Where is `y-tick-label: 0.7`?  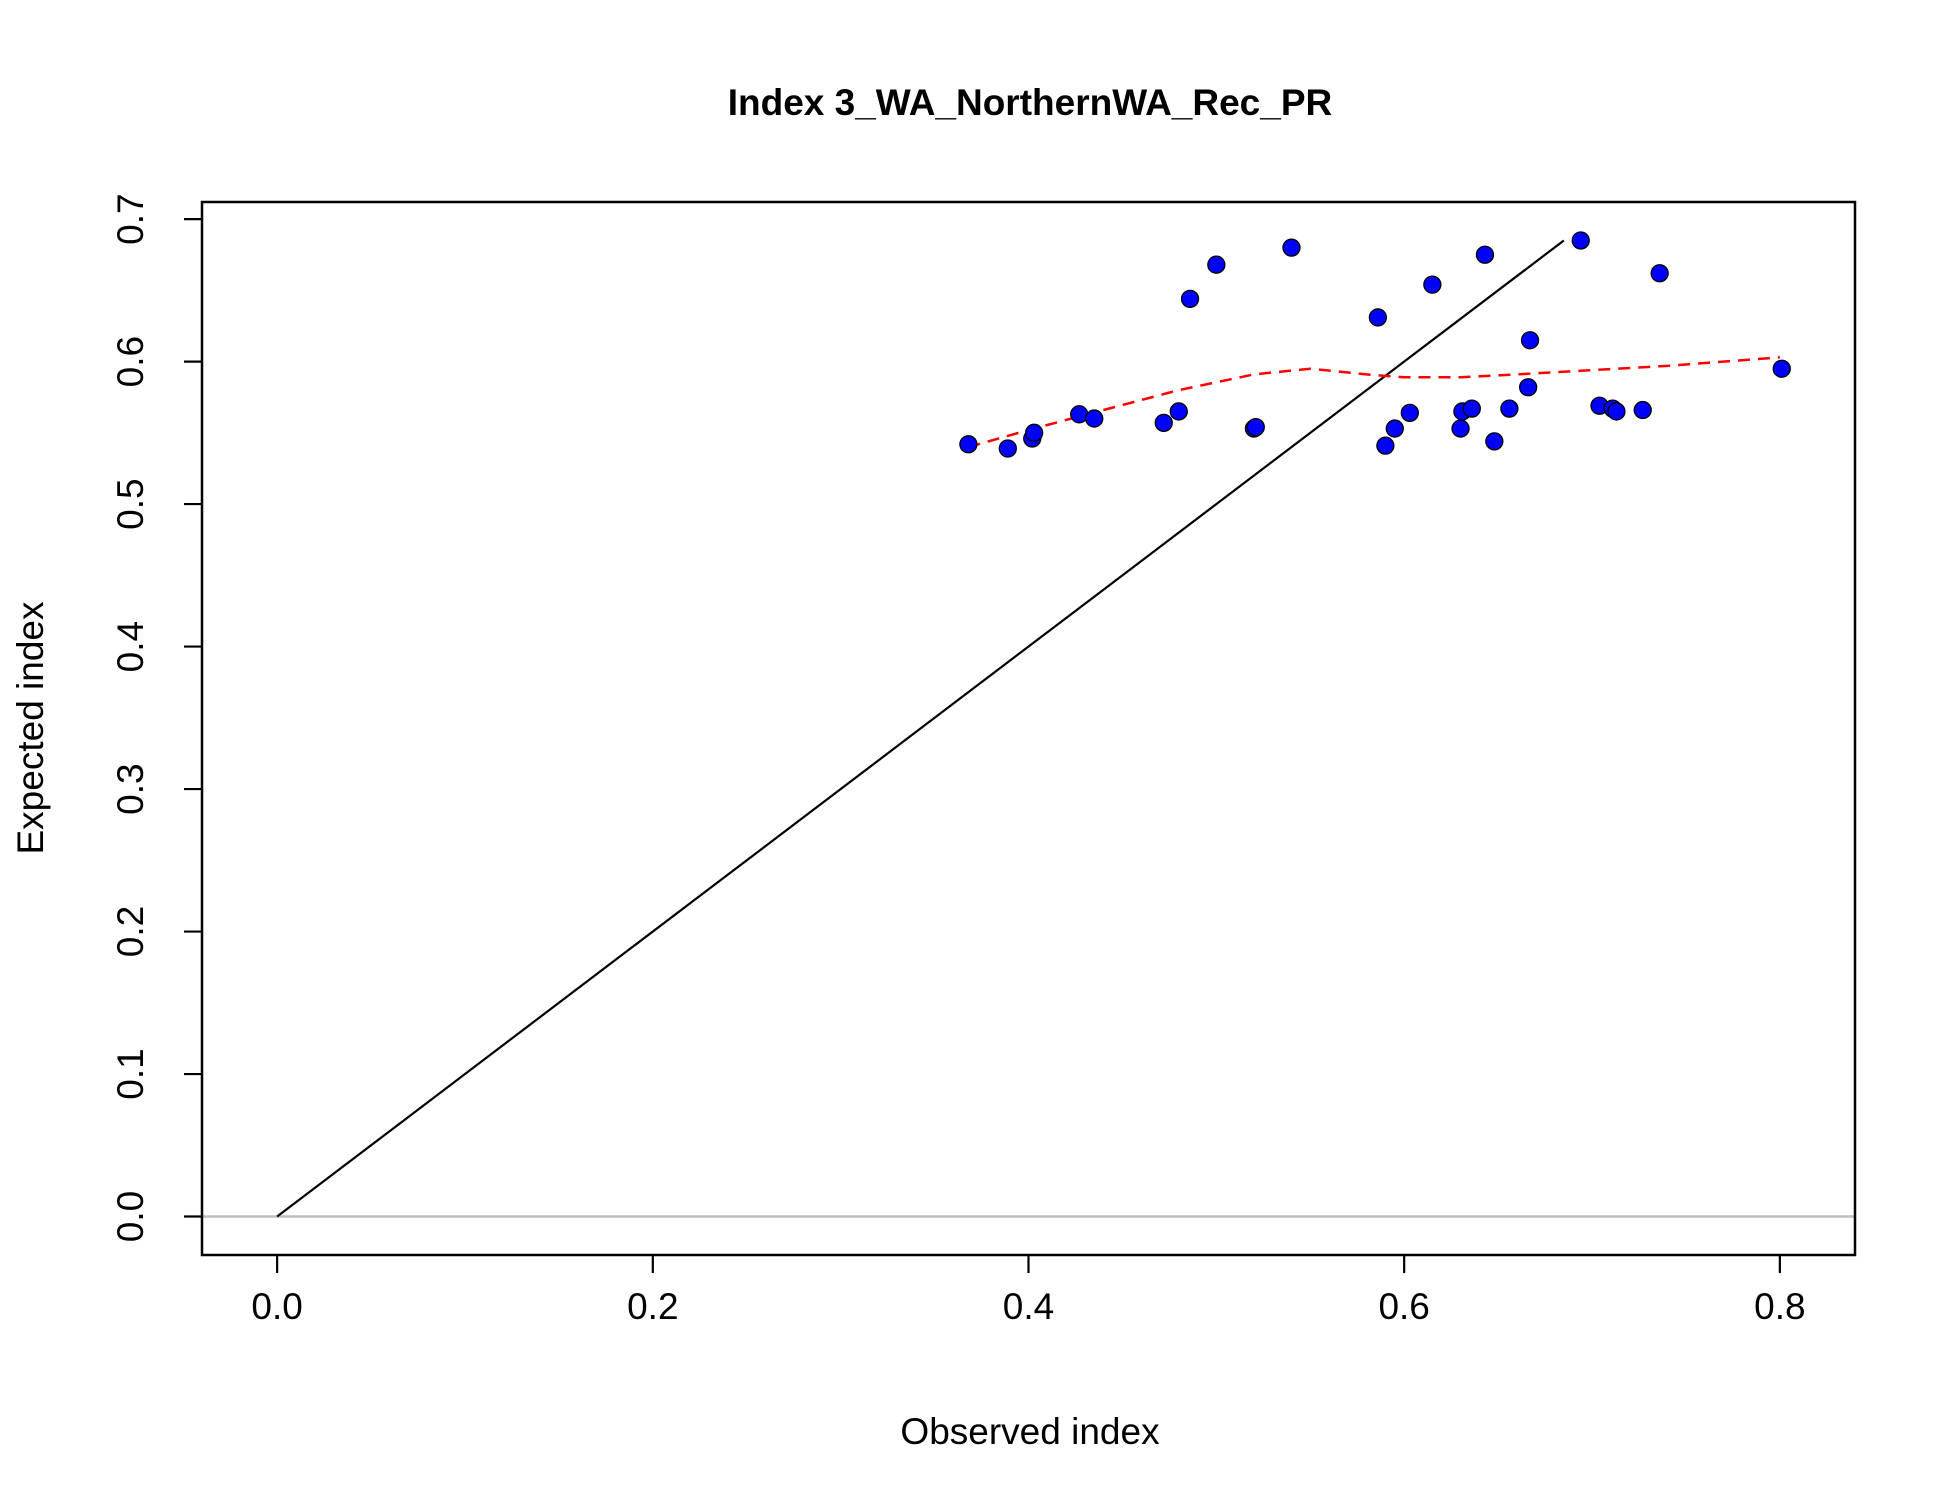 y-tick-label: 0.7 is located at coordinates (130, 218).